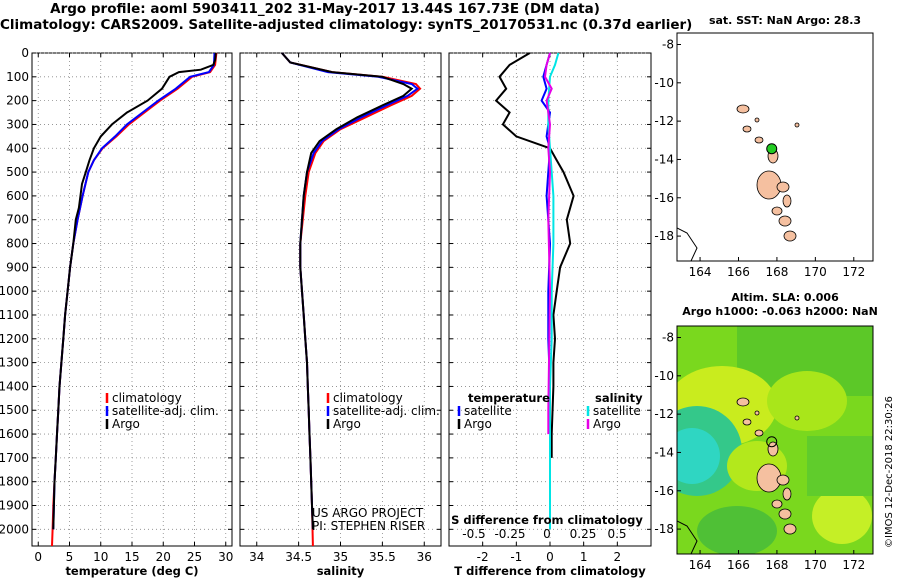  Describe the element at coordinates (664, 236) in the screenshot. I see `map-y-tick-label: -18` at that location.